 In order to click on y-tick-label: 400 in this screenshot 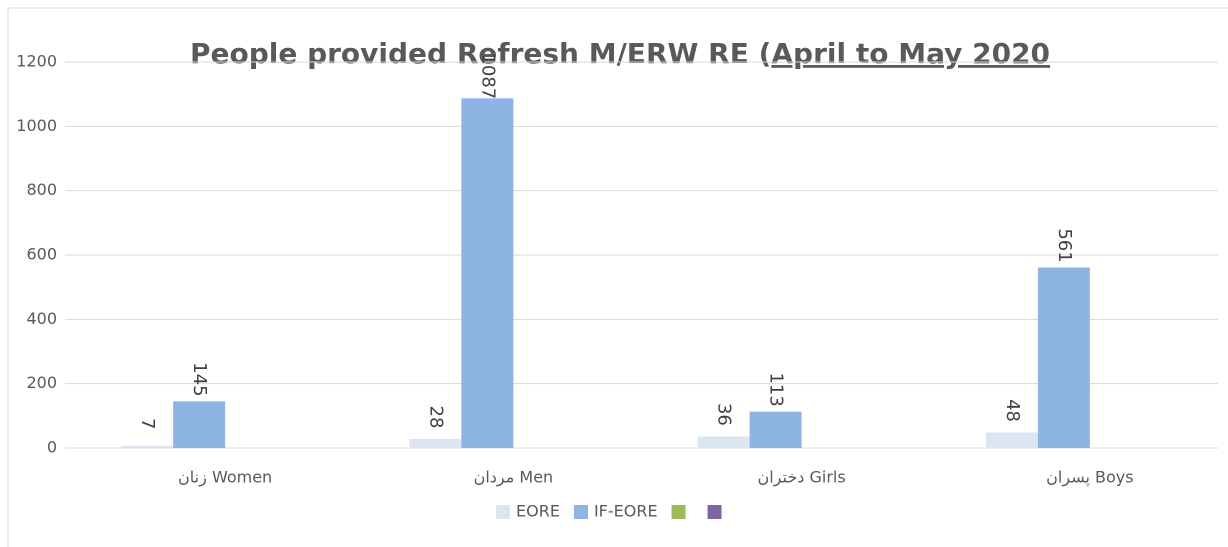, I will do `click(41, 318)`.